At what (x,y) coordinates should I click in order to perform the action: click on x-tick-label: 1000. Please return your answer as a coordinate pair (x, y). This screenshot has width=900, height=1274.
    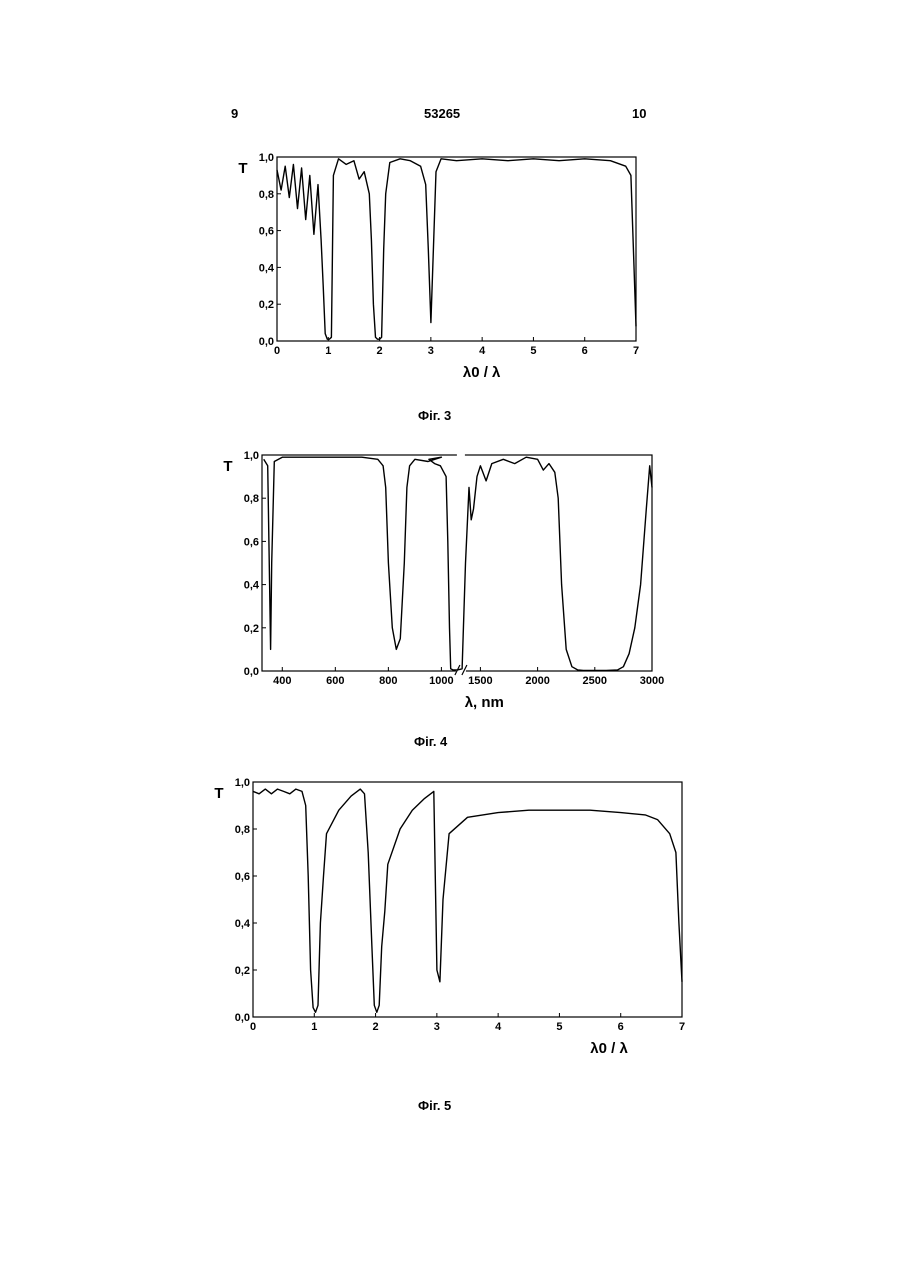
    Looking at the image, I should click on (441, 681).